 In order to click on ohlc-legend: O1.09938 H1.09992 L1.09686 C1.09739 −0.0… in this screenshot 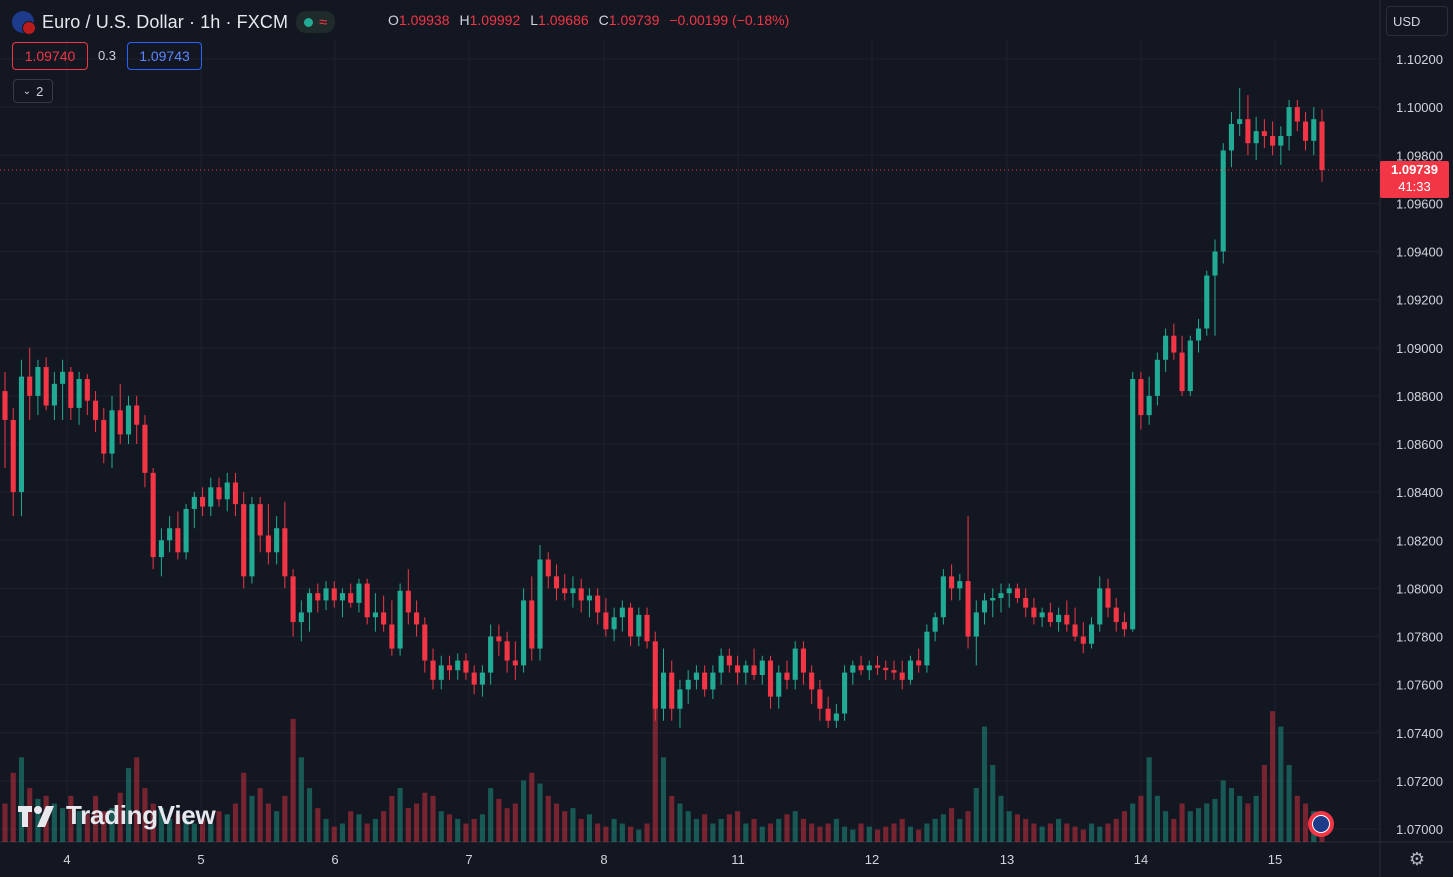, I will do `click(588, 20)`.